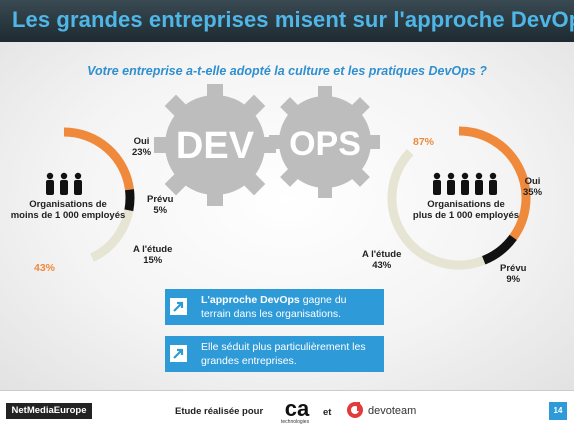 The image size is (574, 429). Describe the element at coordinates (466, 204) in the screenshot. I see `large-org-title-line1: Organisations de` at that location.